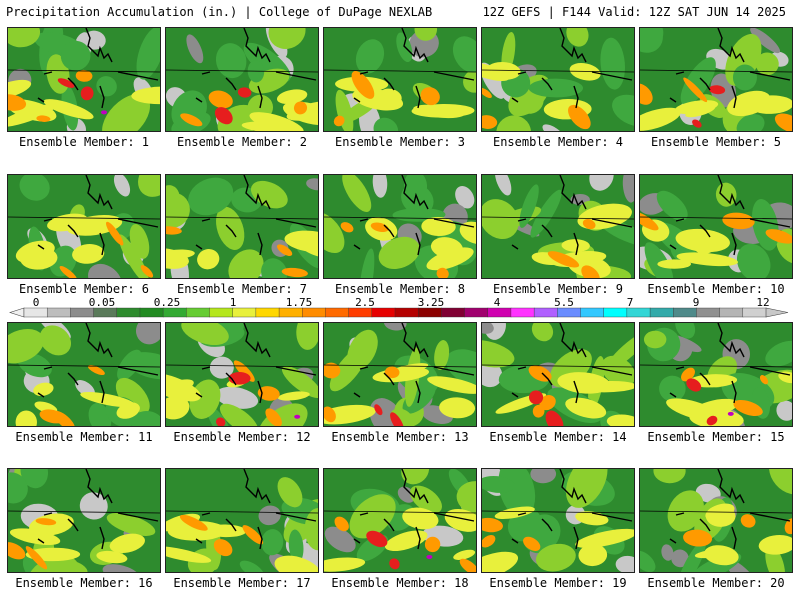 The width and height of the screenshot is (800, 600). What do you see at coordinates (763, 302) in the screenshot?
I see `colorbar-tick-label: 12` at bounding box center [763, 302].